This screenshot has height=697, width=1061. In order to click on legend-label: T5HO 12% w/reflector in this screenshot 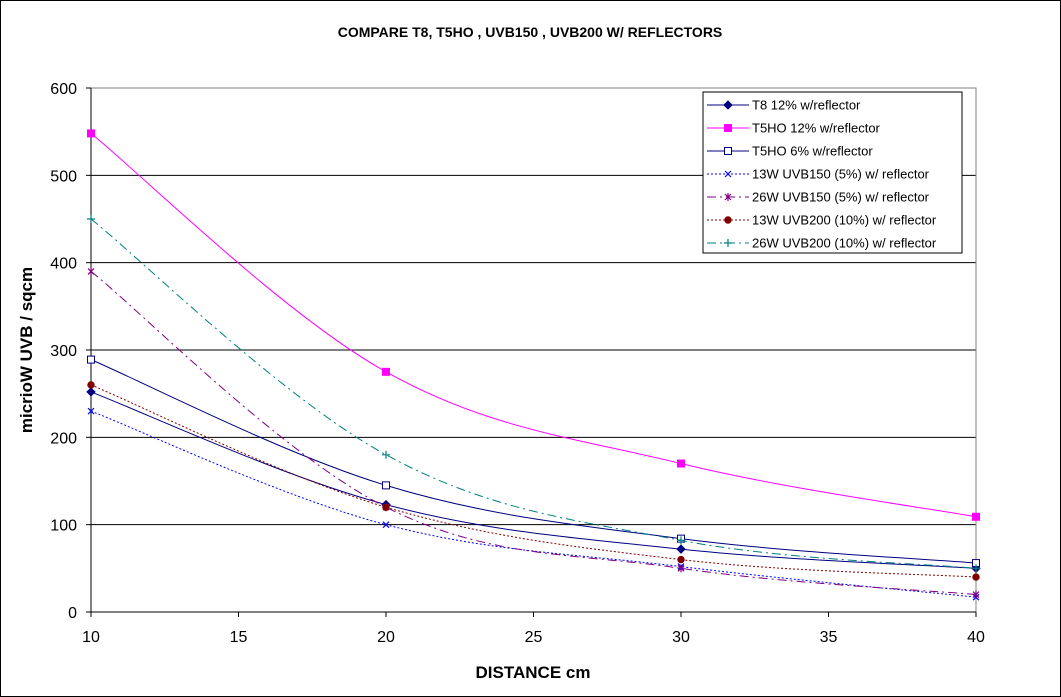, I will do `click(816, 128)`.